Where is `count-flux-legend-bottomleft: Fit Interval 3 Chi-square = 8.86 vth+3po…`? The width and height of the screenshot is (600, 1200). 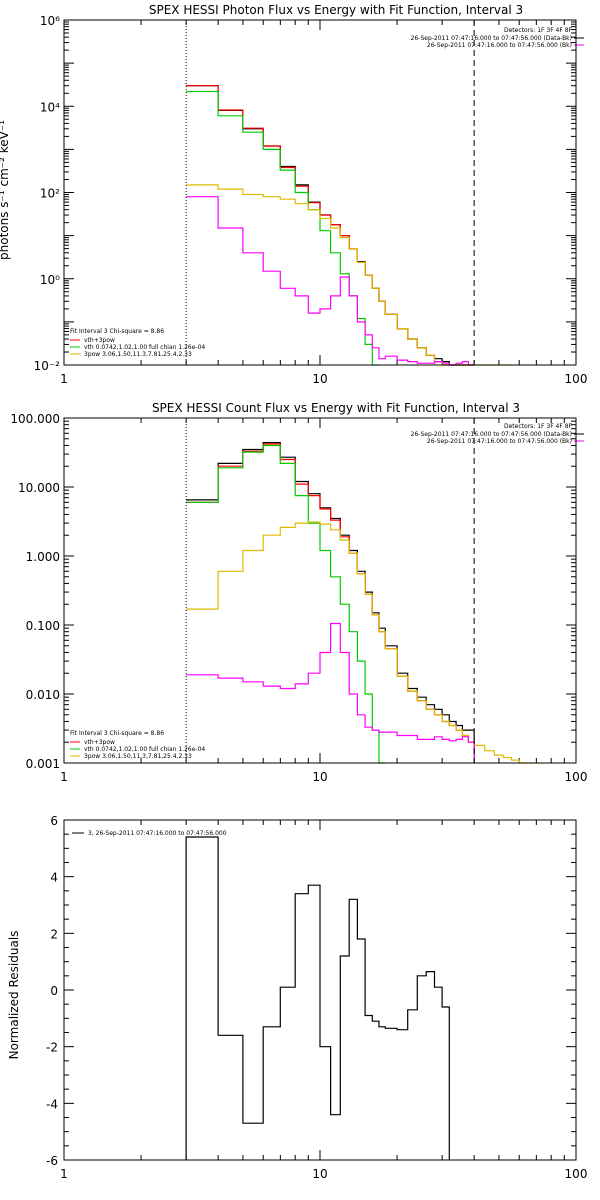
count-flux-legend-bottomleft: Fit Interval 3 Chi-square = 8.86 vth+3po… is located at coordinates (137, 745).